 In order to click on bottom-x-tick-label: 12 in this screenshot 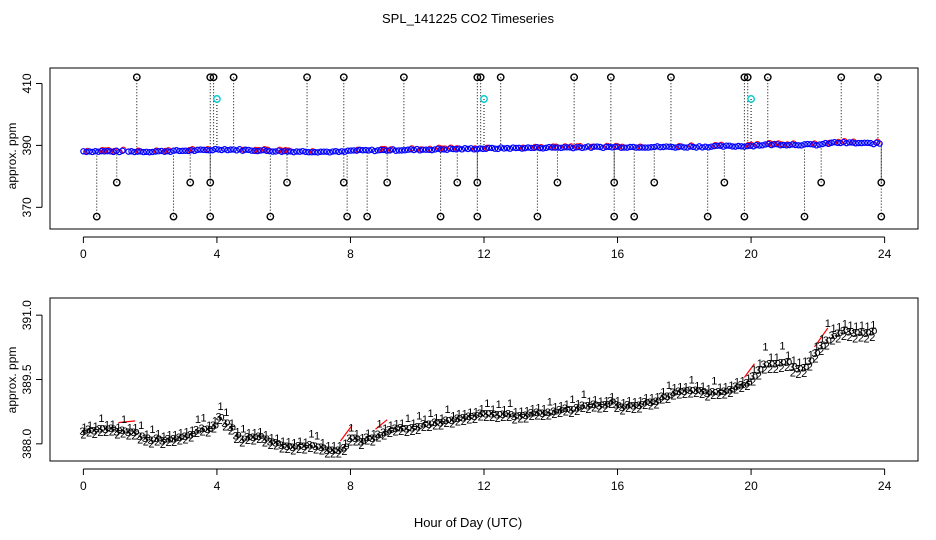, I will do `click(484, 486)`.